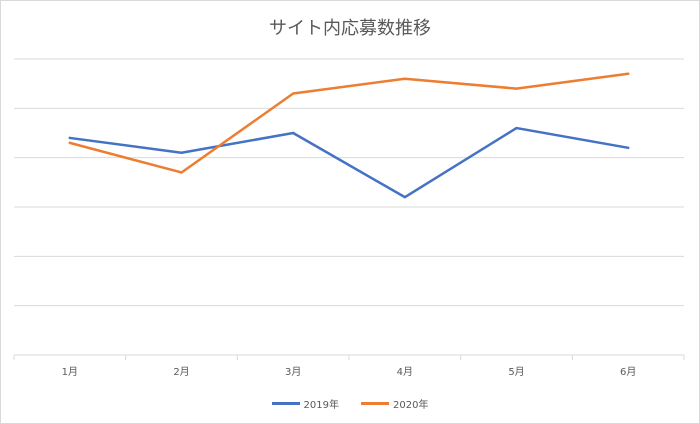 The height and width of the screenshot is (424, 700). Describe the element at coordinates (411, 405) in the screenshot. I see `legend-label-2020: 2020年` at that location.